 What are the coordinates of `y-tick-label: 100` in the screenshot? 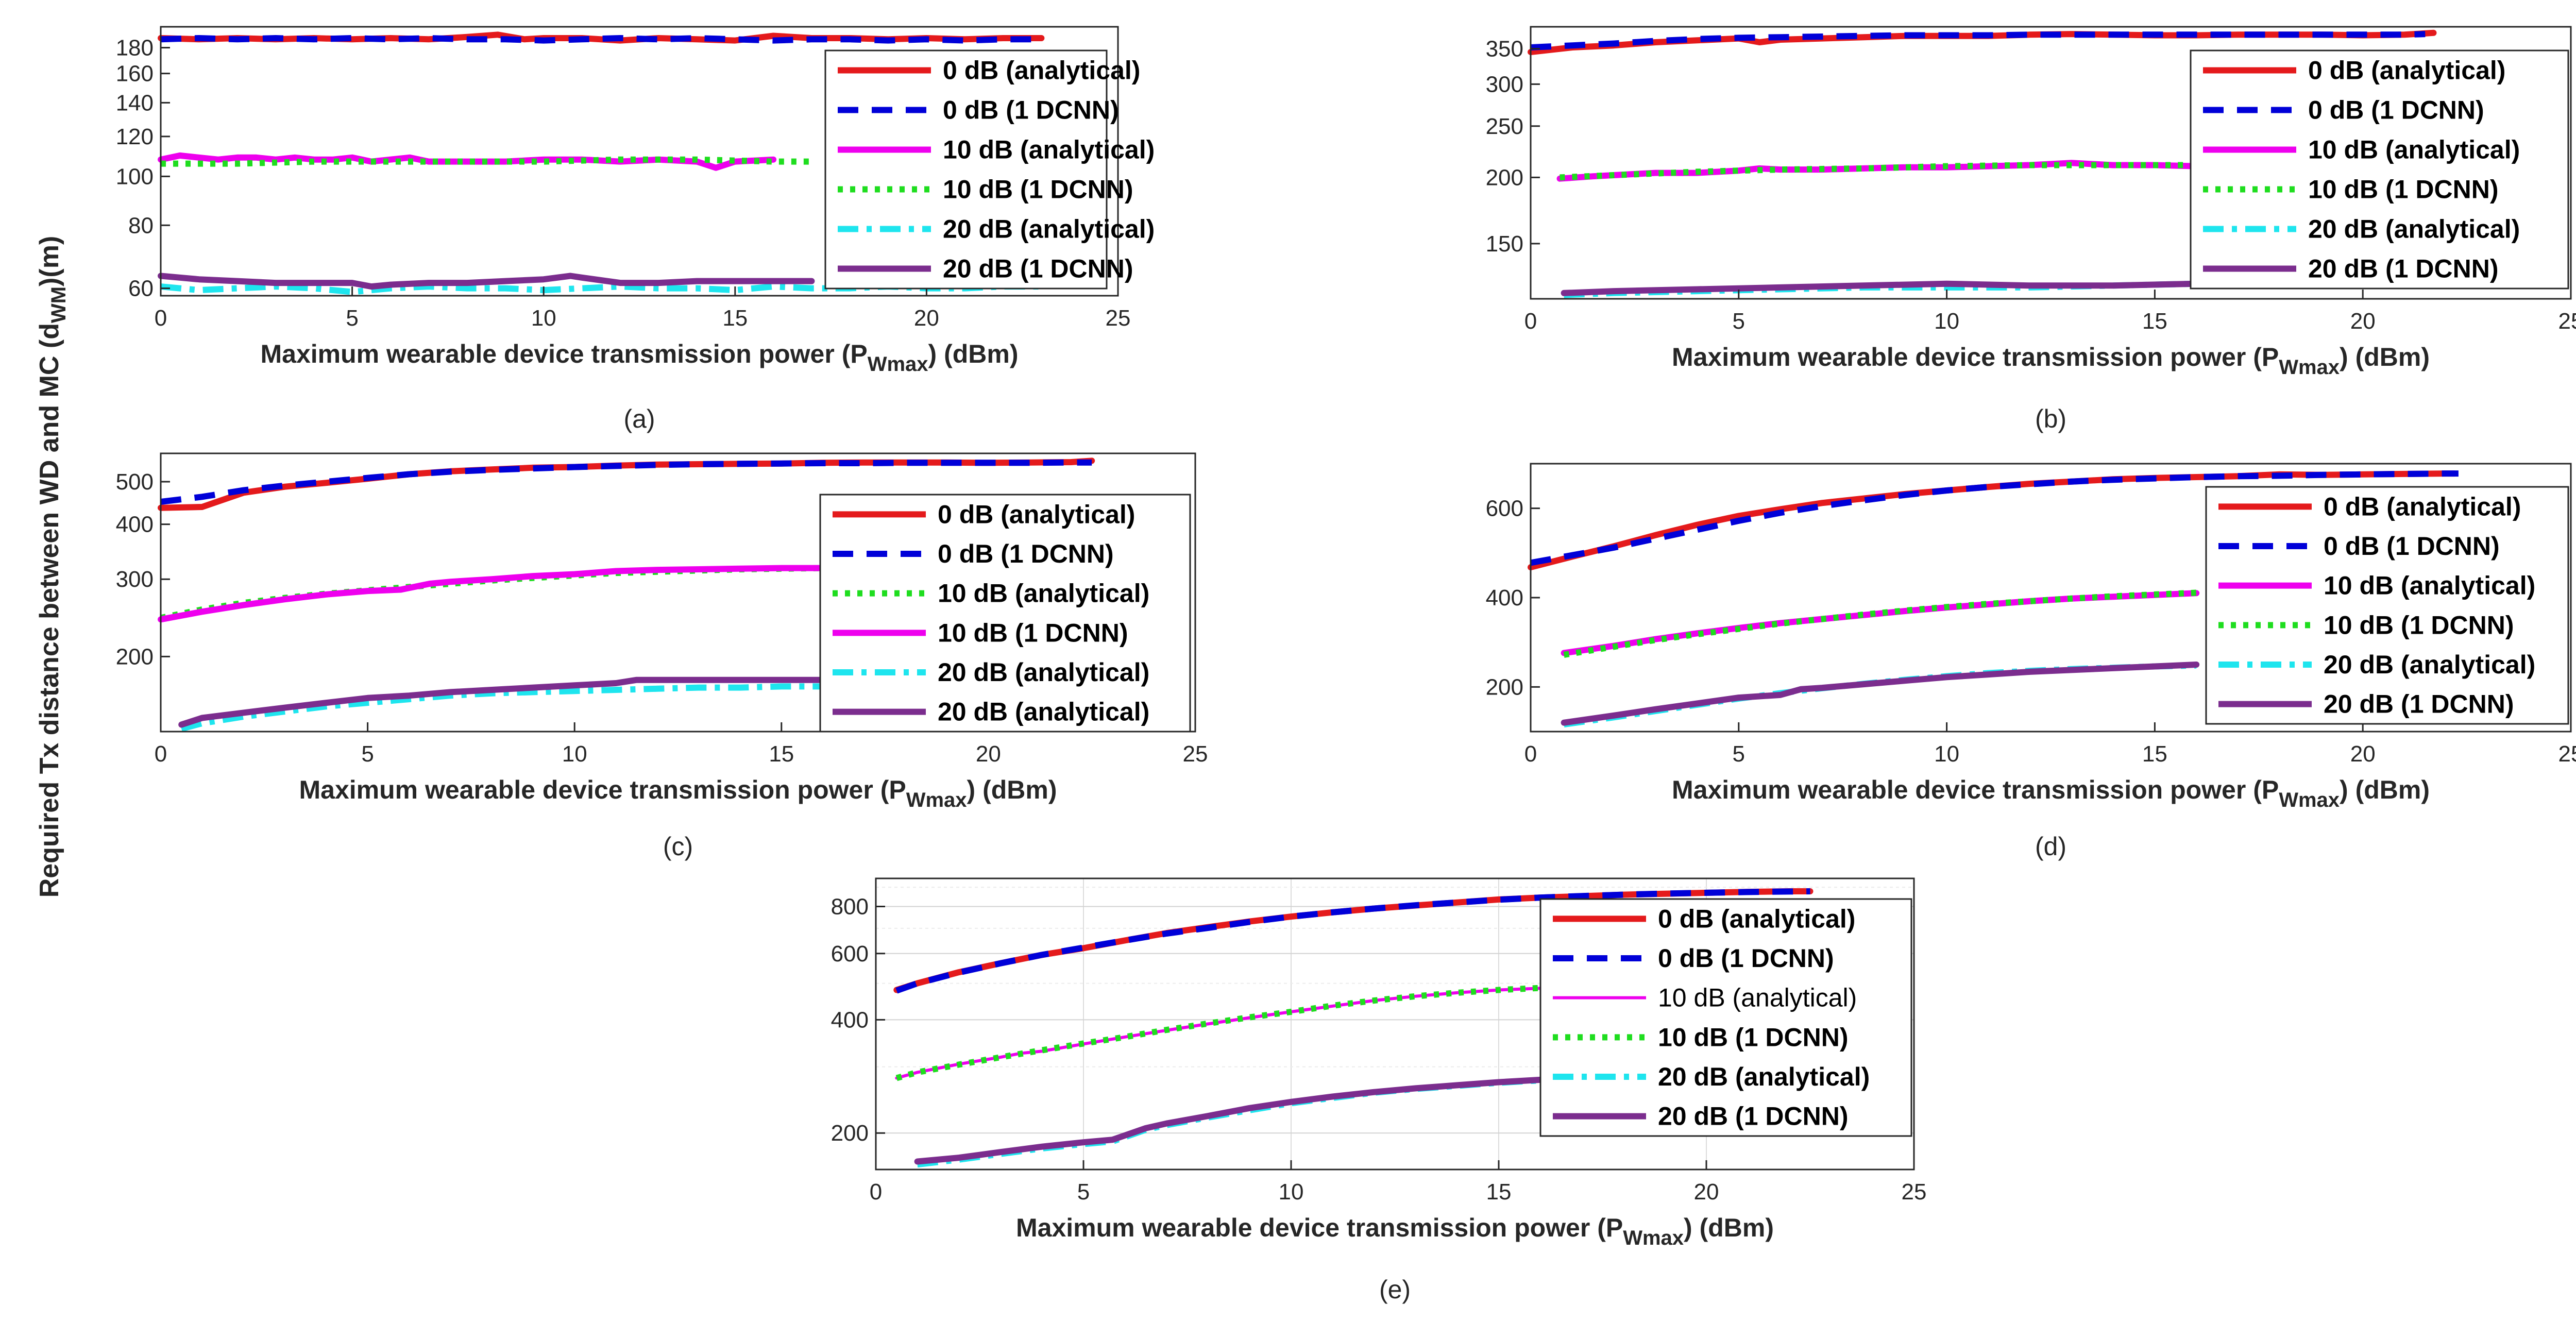 It's located at (135, 177).